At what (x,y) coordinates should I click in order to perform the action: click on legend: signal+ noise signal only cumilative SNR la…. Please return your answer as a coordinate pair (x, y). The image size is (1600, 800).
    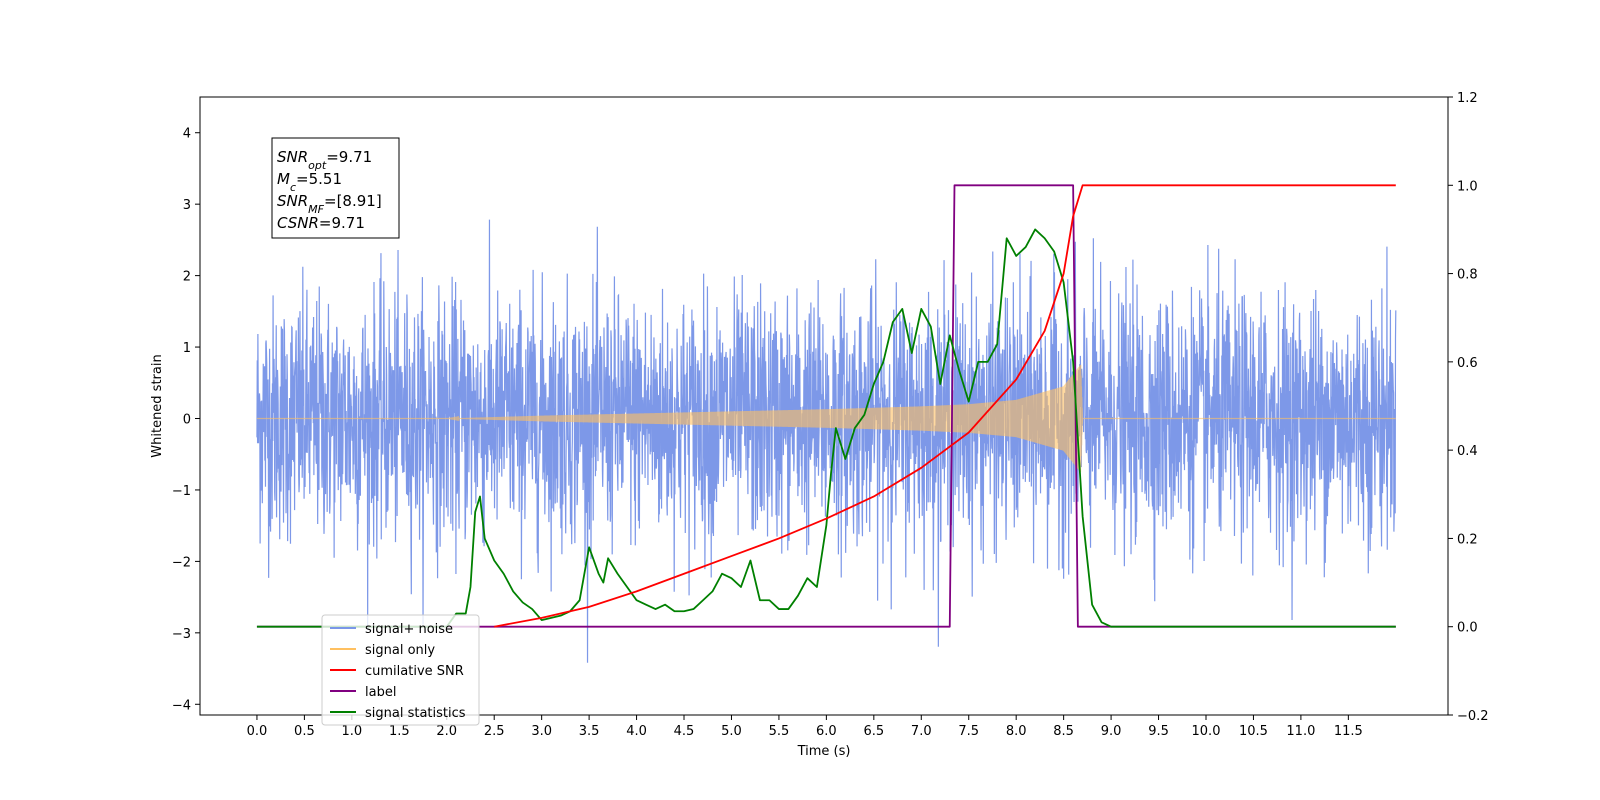
    Looking at the image, I should click on (400, 670).